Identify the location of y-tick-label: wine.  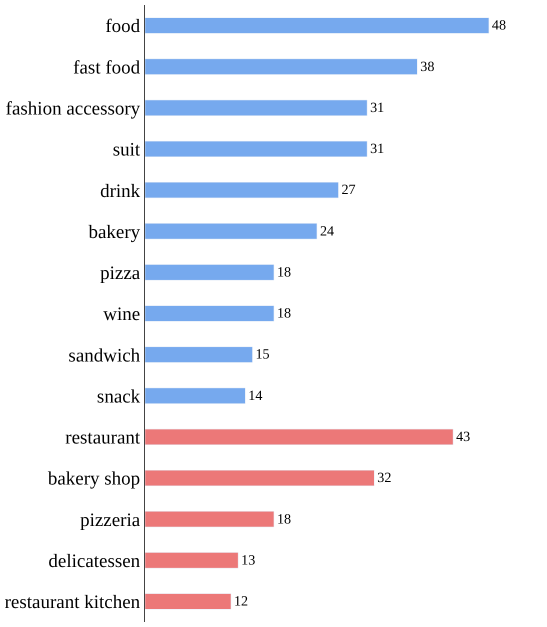
(121, 315).